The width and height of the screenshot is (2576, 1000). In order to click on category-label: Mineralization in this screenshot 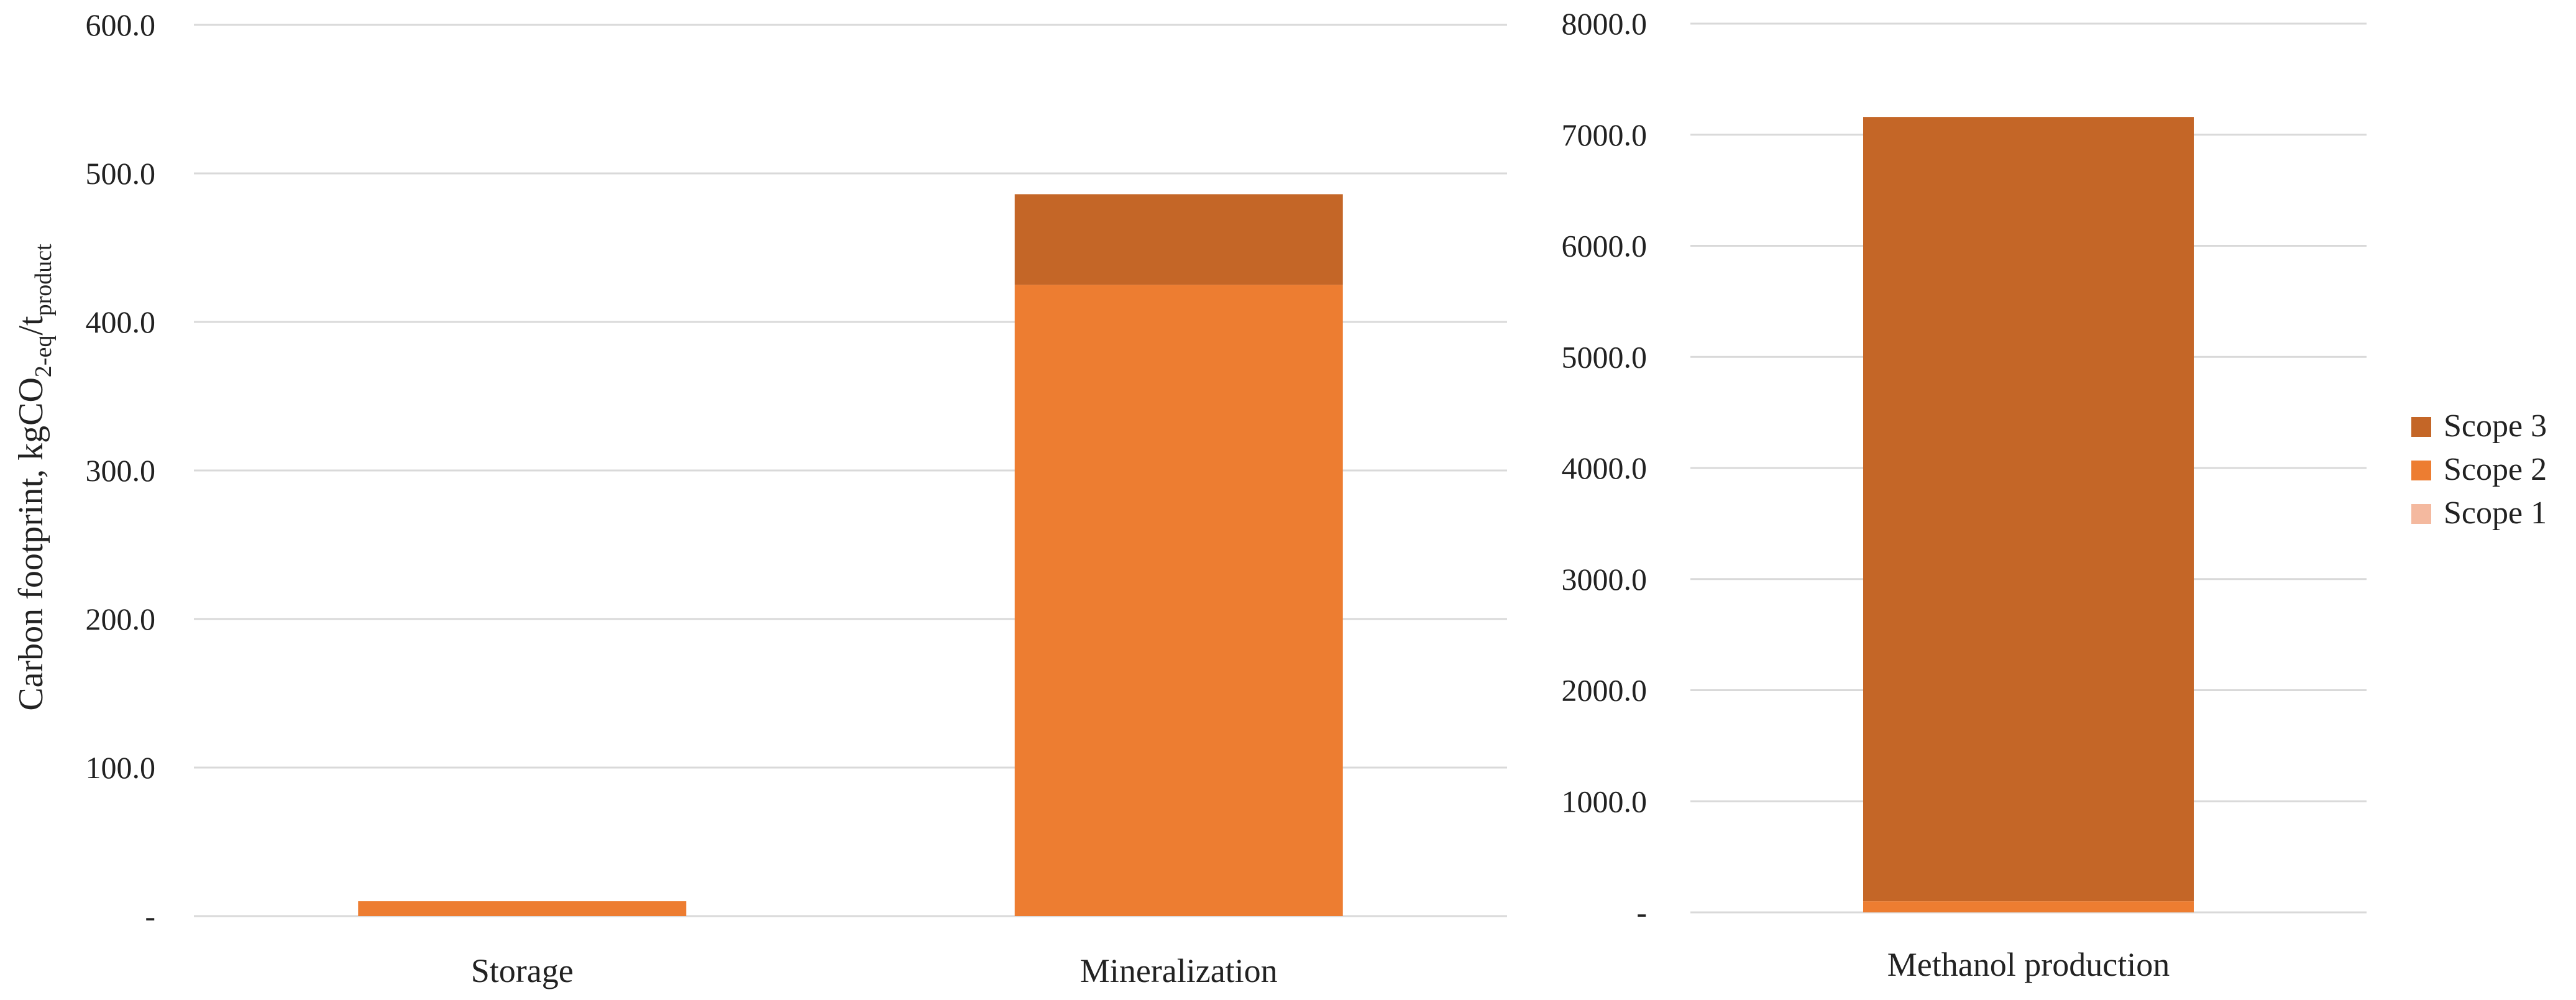, I will do `click(1179, 970)`.